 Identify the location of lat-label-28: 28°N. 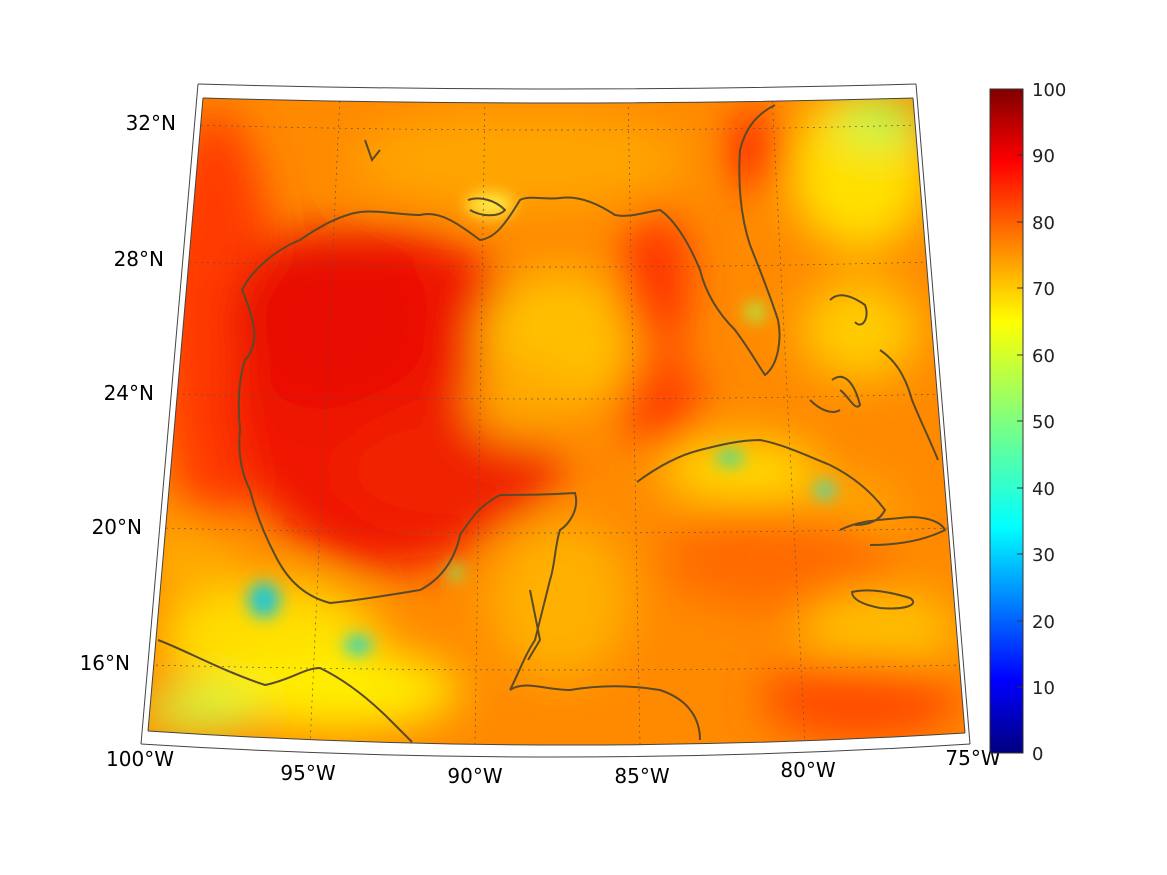
(139, 259).